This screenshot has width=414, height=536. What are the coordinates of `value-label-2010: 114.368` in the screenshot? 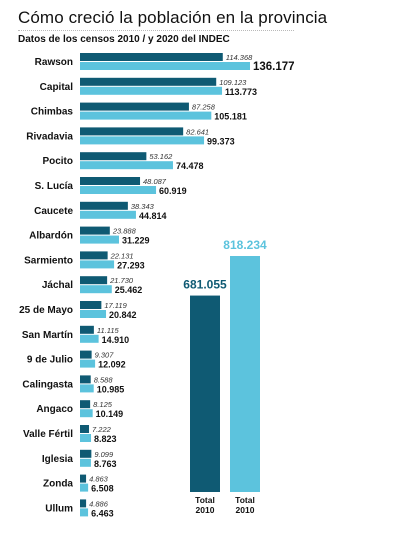 It's located at (239, 57).